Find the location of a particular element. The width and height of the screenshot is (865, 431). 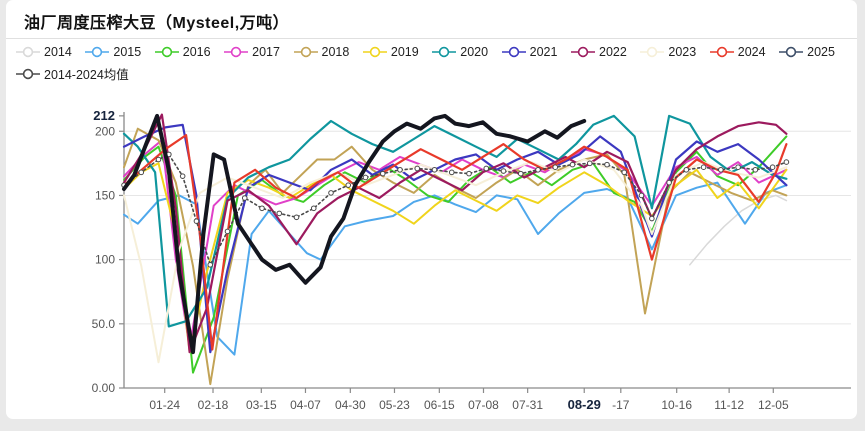

y-axis-label: 150 is located at coordinates (105, 195).